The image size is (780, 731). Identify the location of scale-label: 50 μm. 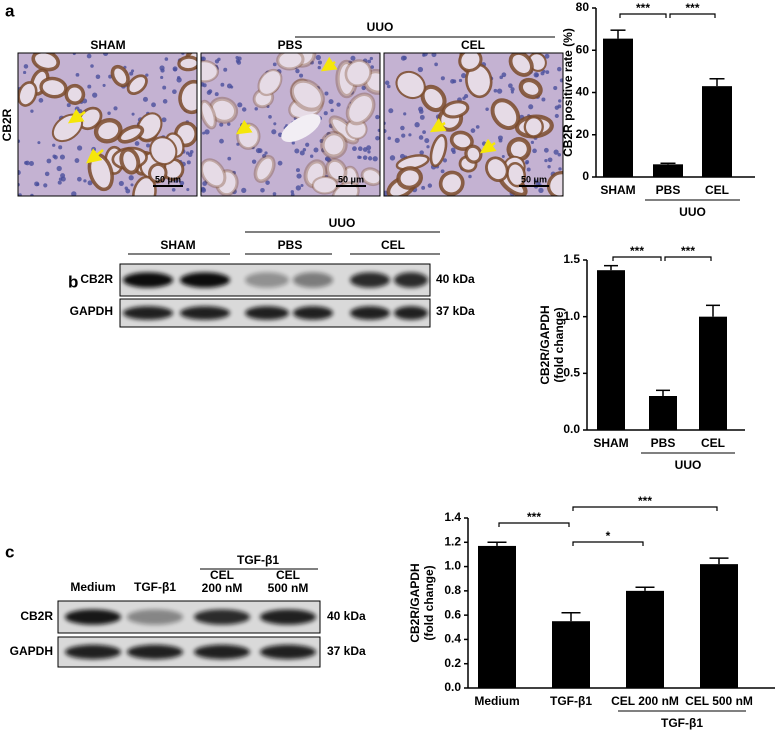
(351, 179).